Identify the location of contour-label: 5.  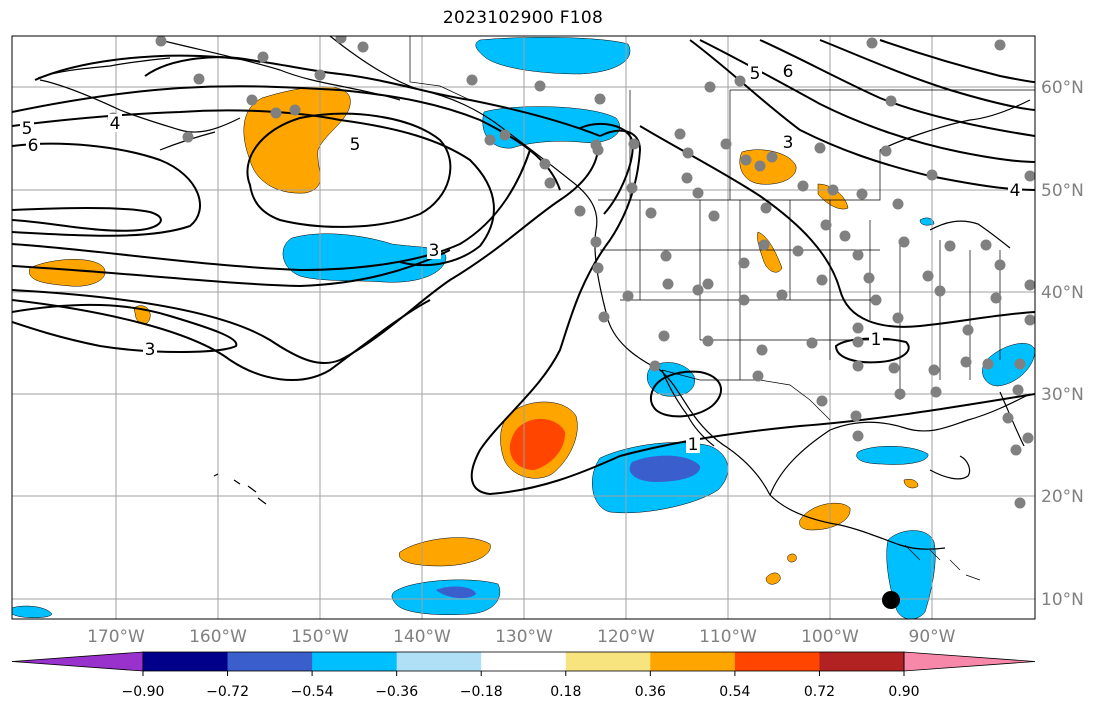
(755, 74).